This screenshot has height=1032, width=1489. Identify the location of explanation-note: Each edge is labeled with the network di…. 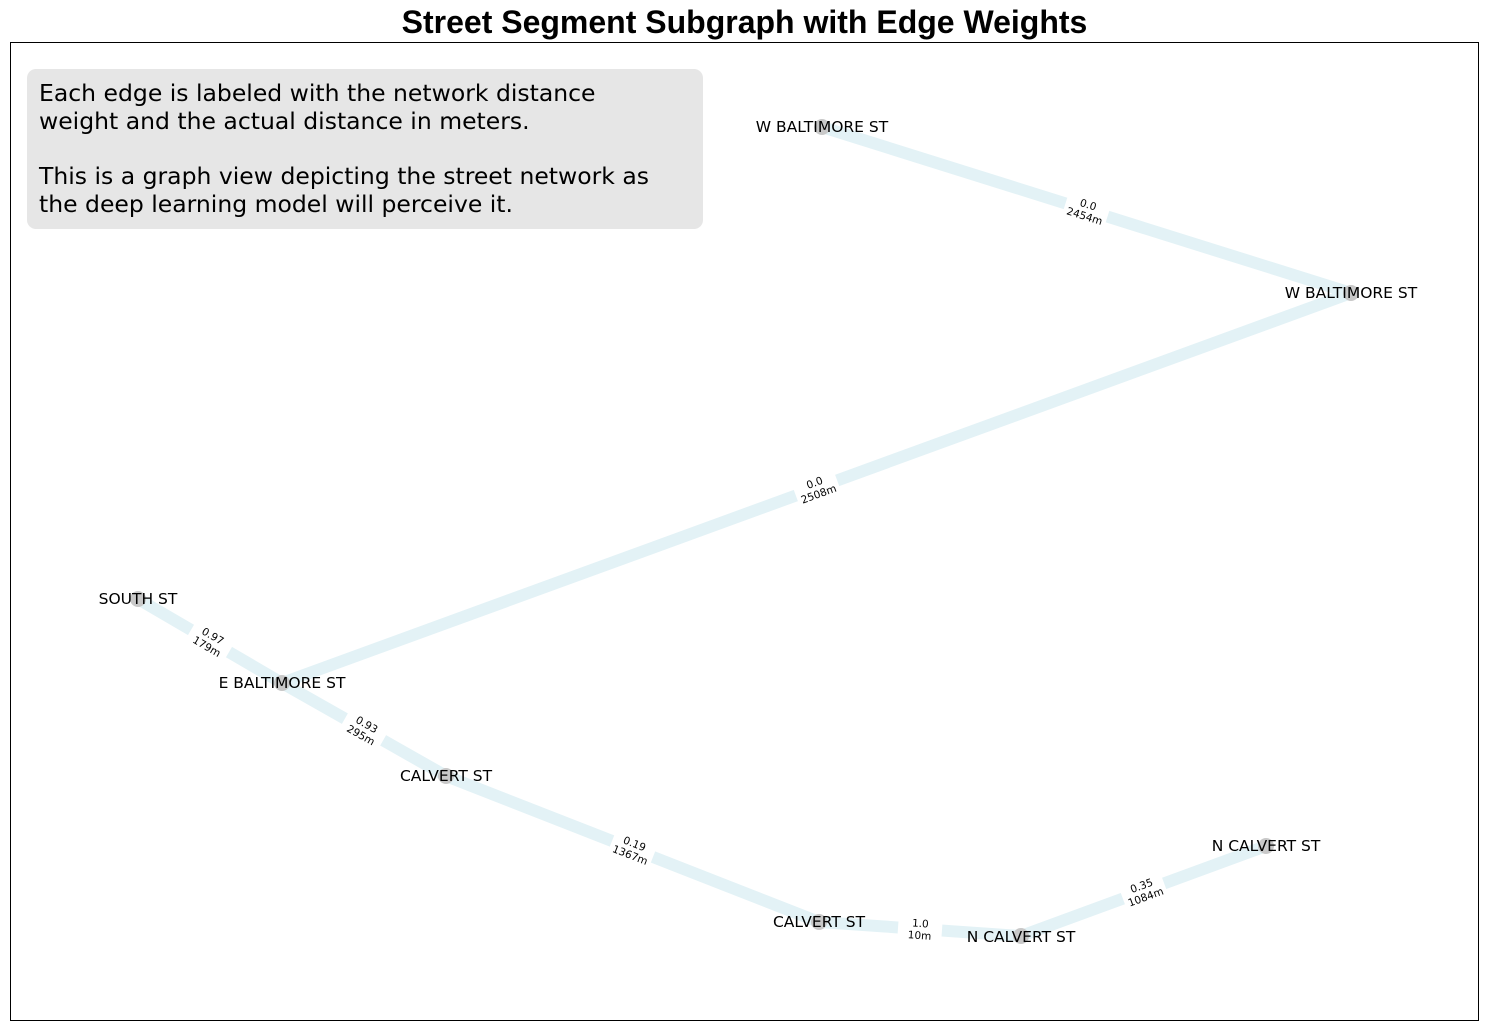
(365, 149).